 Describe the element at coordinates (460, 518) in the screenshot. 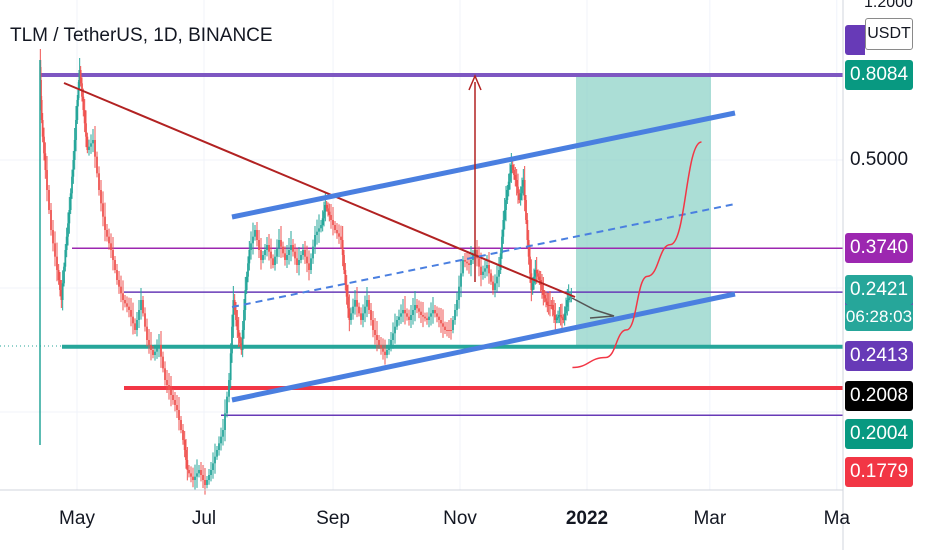

I see `time-tick-label: Nov` at that location.